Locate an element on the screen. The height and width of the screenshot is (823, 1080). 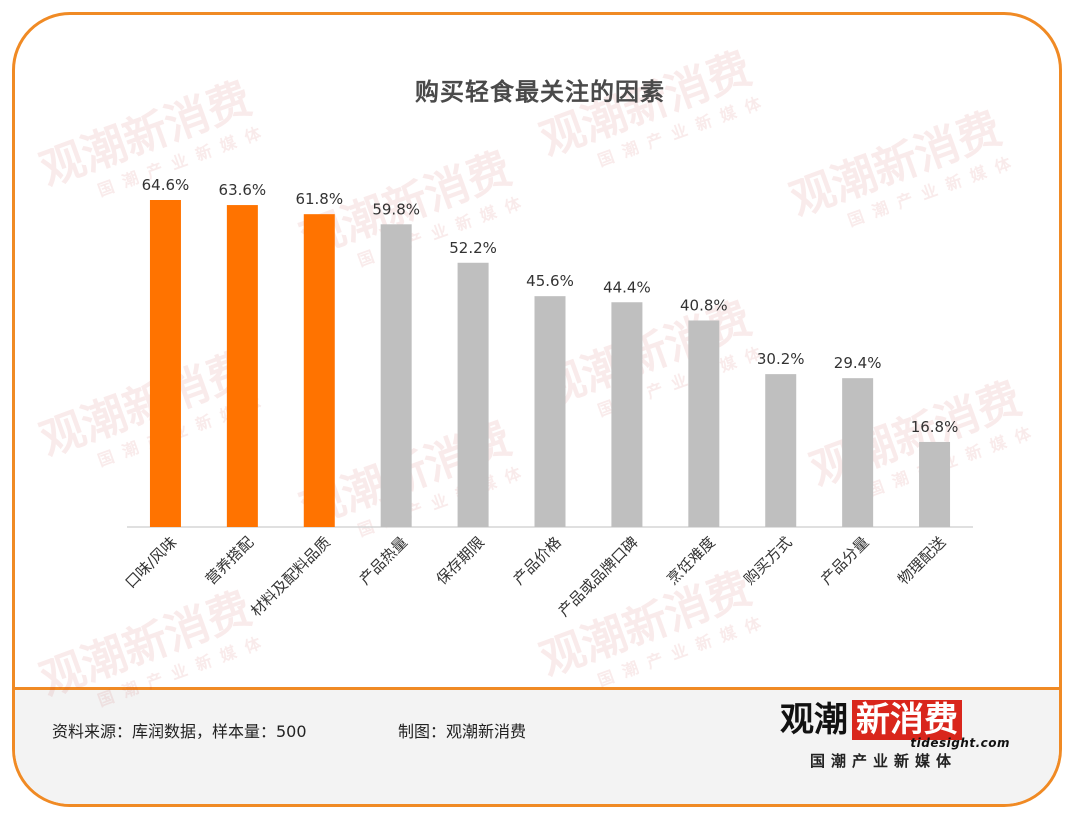
chart-title: 购买轻食最关注的因素 is located at coordinates (540, 92).